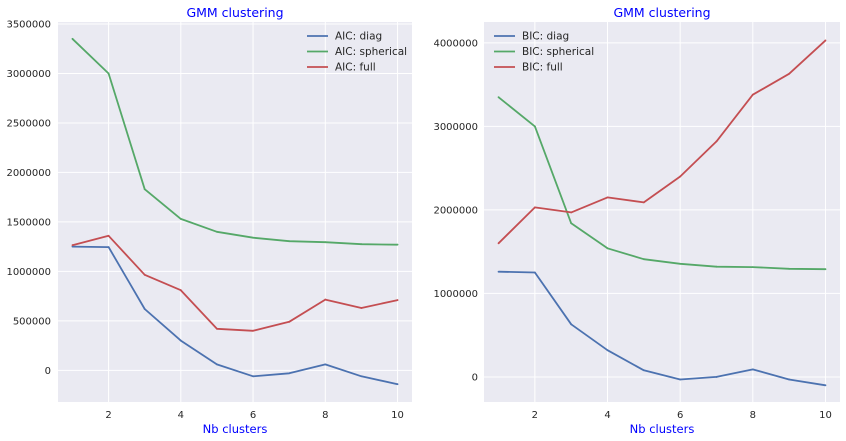 The image size is (846, 441). I want to click on series-line-aic-full, so click(235, 283).